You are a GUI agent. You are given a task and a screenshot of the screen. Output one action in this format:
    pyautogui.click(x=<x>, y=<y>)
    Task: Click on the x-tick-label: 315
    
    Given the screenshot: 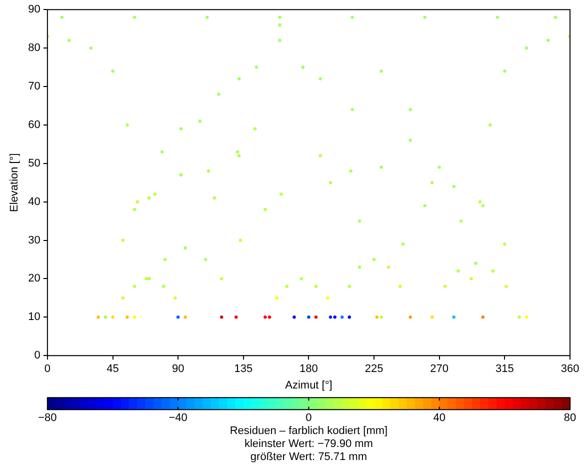 What is the action you would take?
    pyautogui.click(x=505, y=369)
    